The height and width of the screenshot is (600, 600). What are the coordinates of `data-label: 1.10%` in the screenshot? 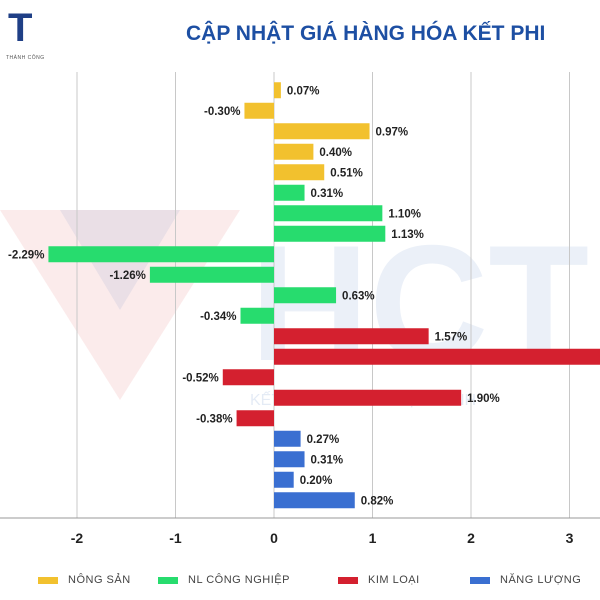 It's located at (404, 214).